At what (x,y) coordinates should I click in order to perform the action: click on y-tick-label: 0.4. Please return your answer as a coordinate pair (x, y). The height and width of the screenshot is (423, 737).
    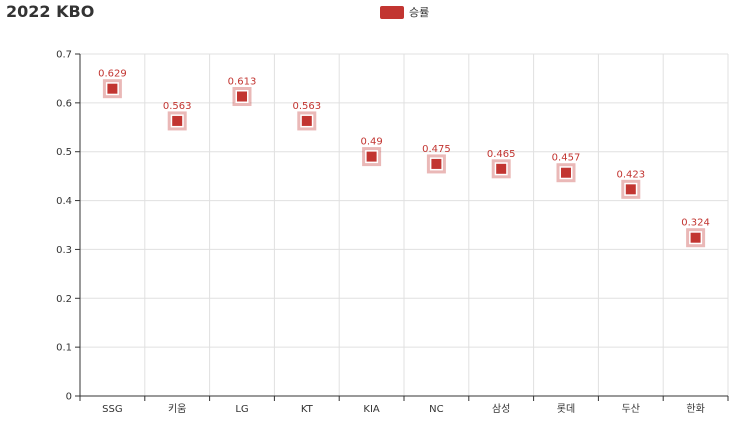
    Looking at the image, I should click on (64, 201).